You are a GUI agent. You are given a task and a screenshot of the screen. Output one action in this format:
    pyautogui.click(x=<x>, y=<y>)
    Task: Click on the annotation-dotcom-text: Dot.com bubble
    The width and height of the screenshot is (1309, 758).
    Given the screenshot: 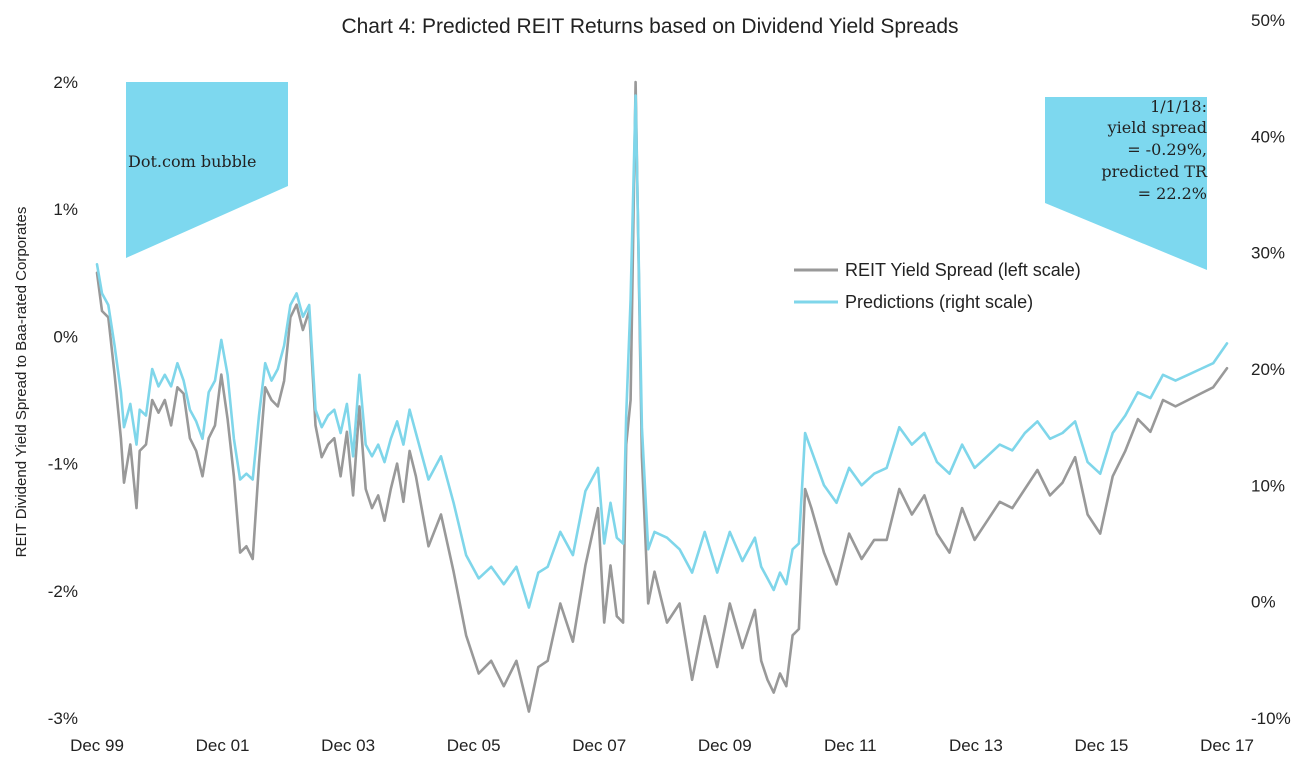 What is the action you would take?
    pyautogui.click(x=192, y=161)
    